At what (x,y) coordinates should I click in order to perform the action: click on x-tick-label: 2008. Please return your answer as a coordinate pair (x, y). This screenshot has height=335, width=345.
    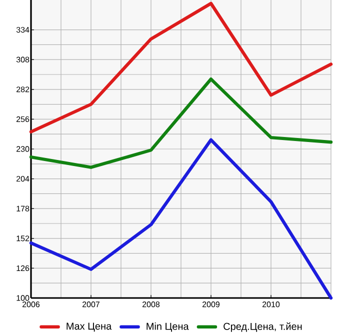
    Looking at the image, I should click on (151, 305).